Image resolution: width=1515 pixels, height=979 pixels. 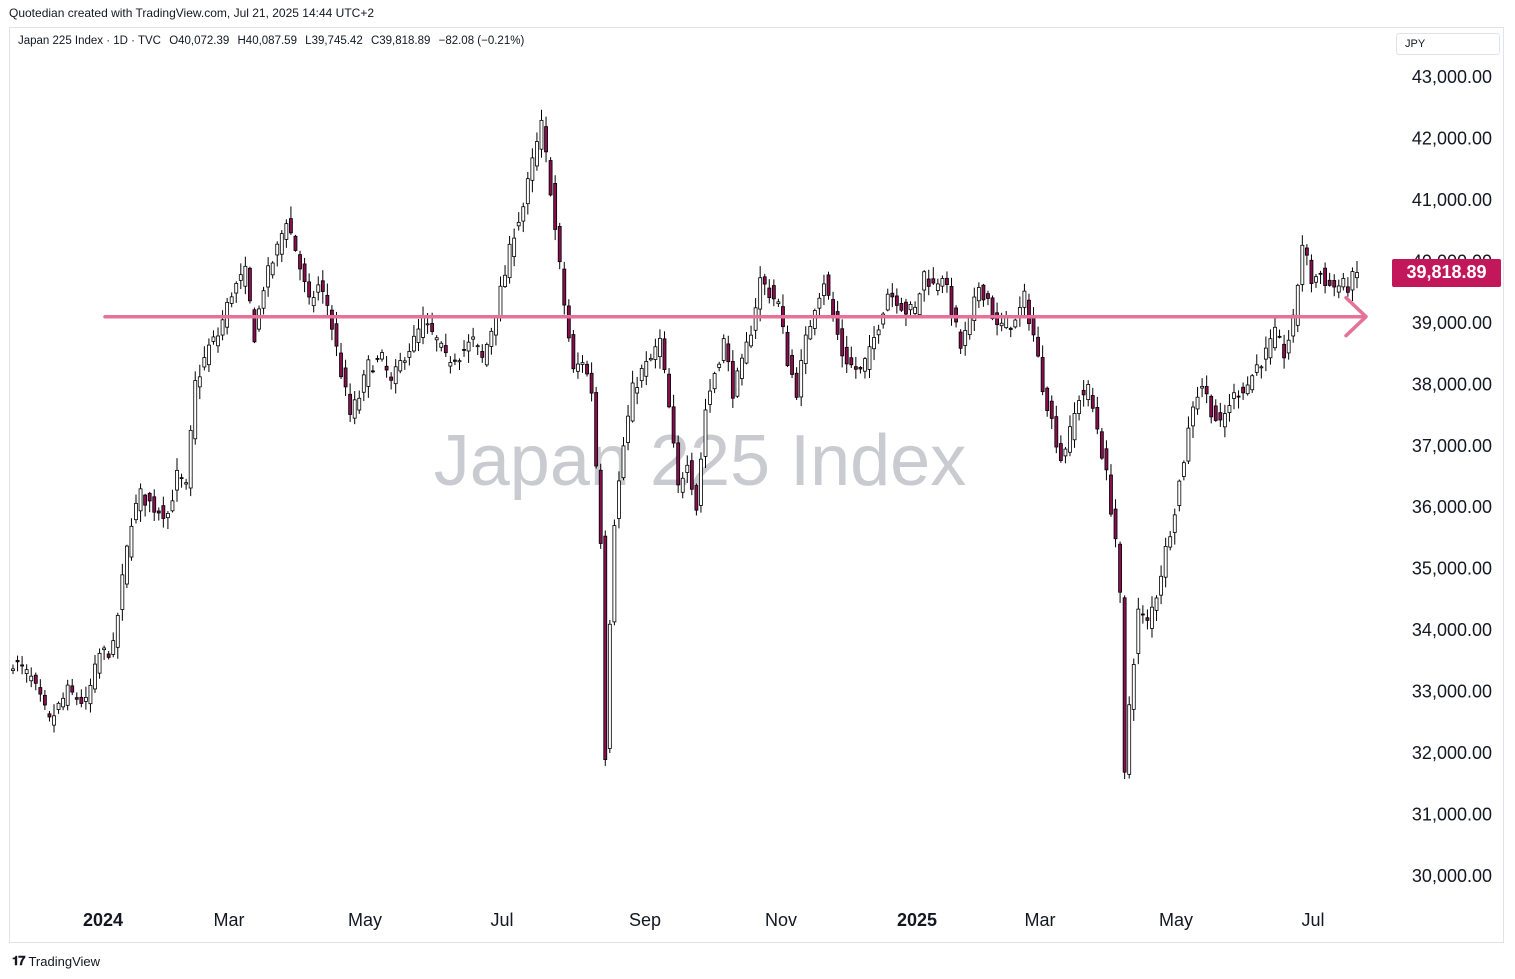 I want to click on legend-high: H40,087.59, so click(x=267, y=41).